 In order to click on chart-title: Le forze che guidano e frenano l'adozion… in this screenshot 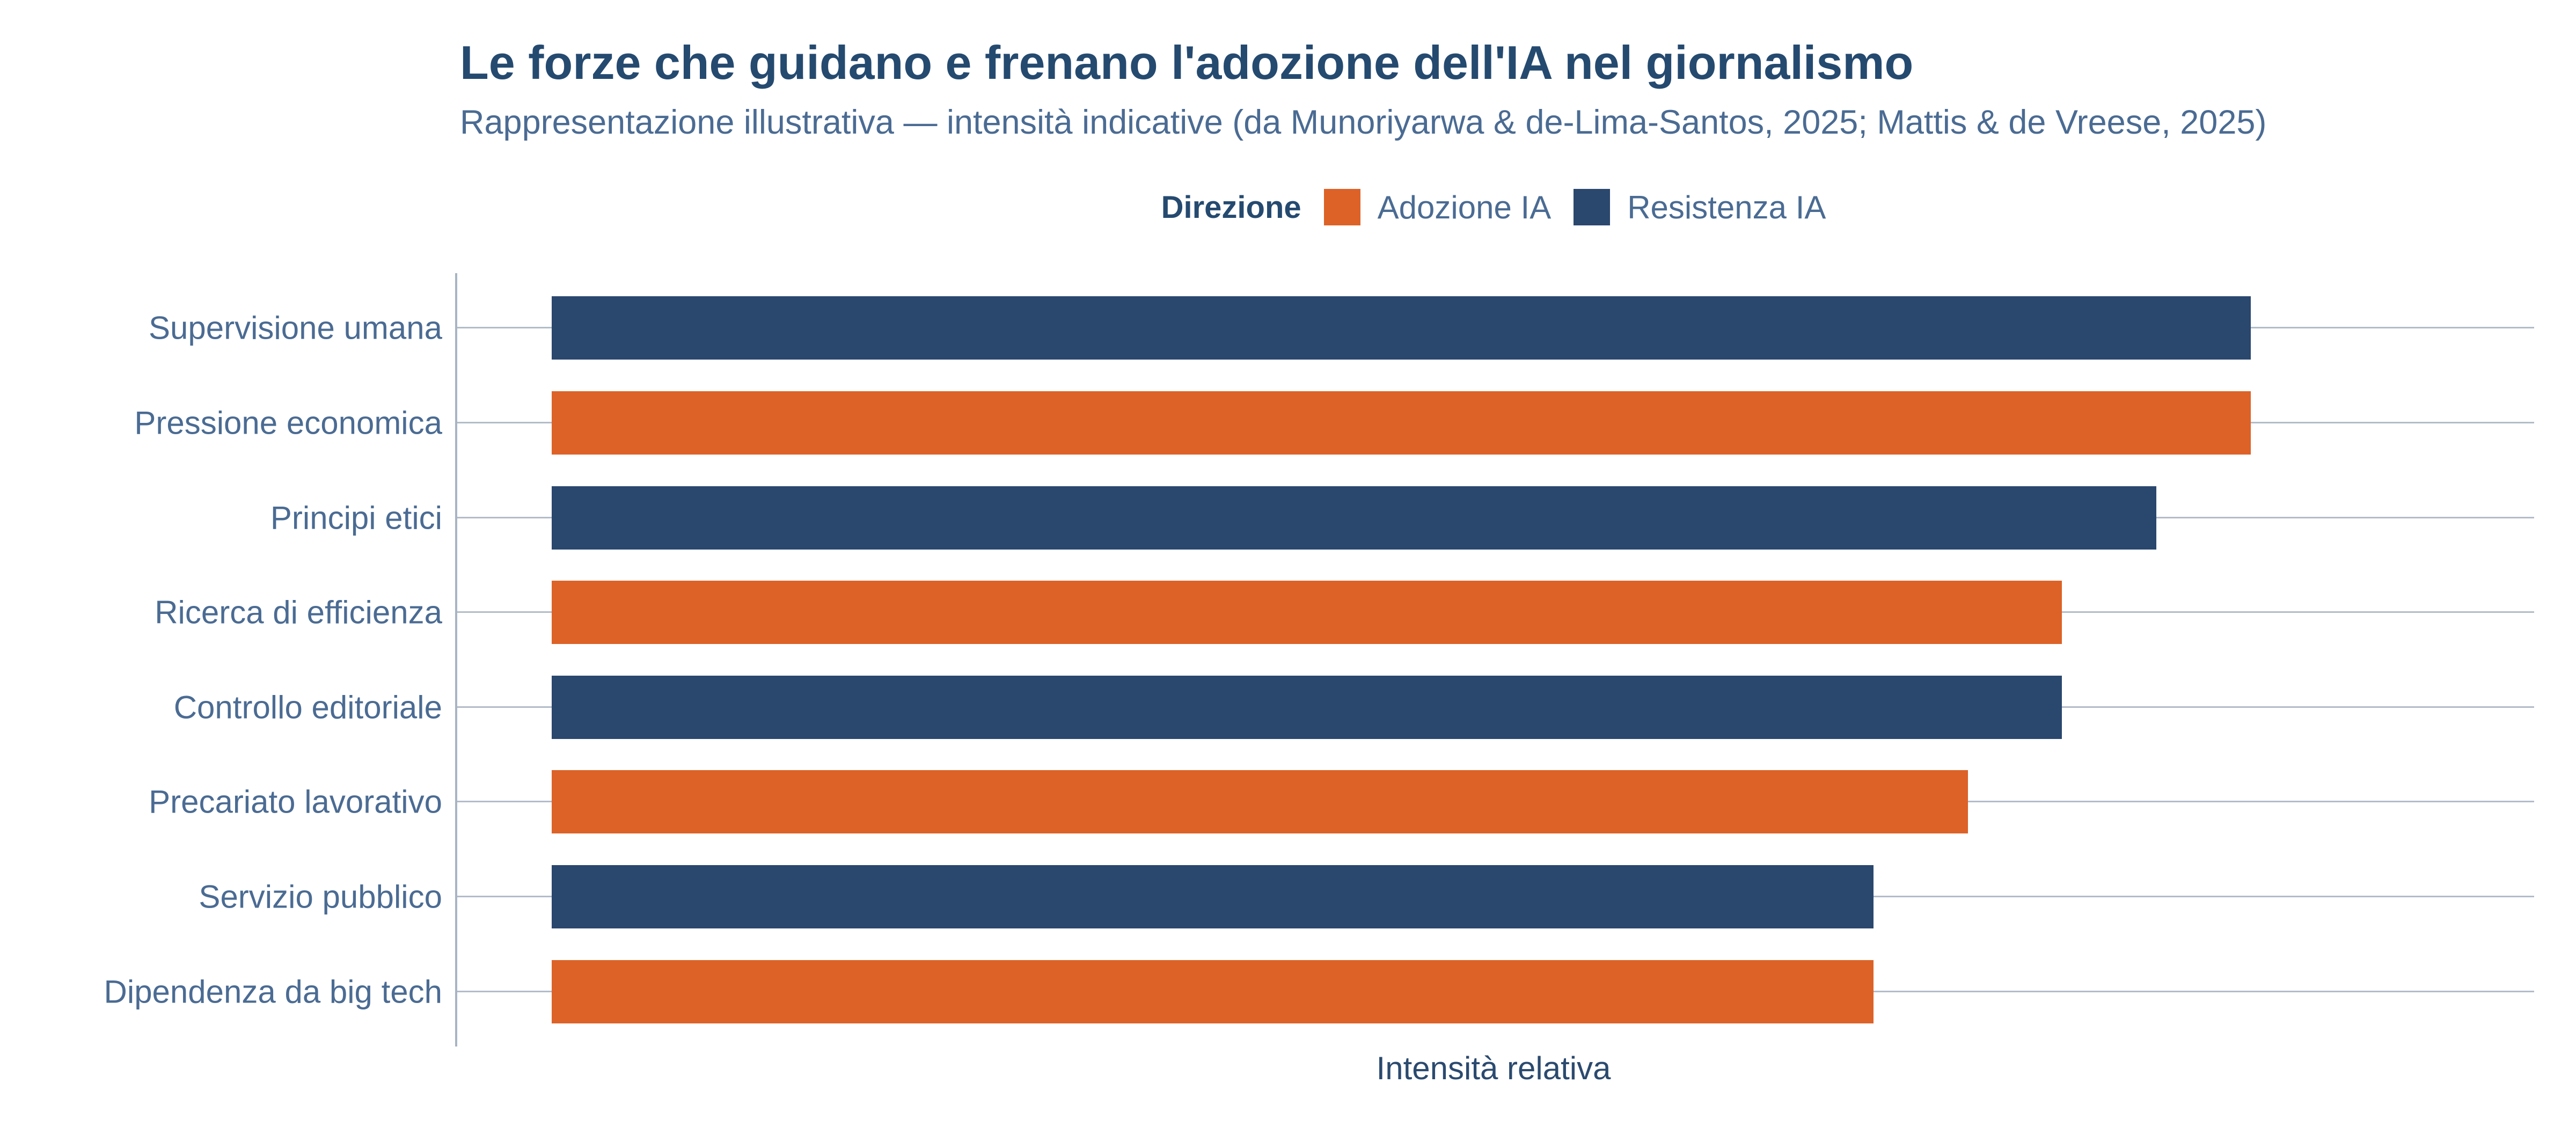, I will do `click(1187, 62)`.